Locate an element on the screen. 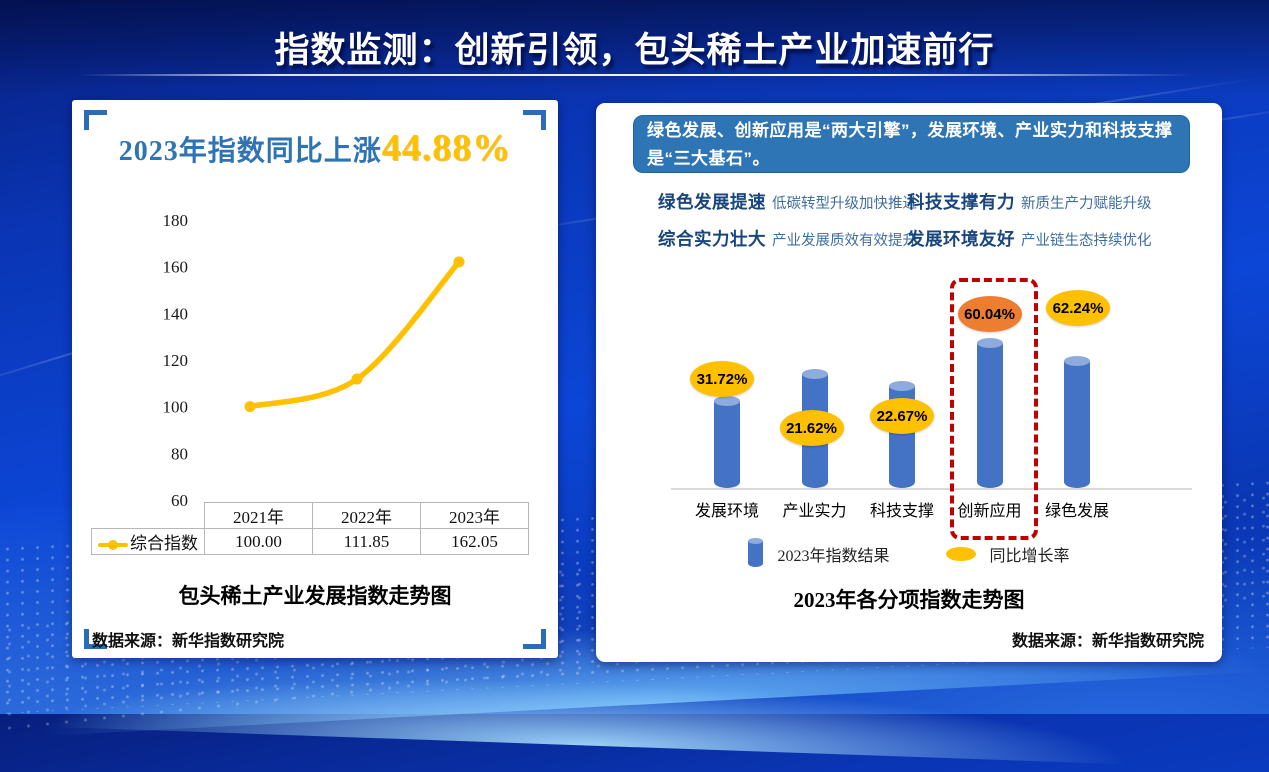 This screenshot has height=772, width=1269. table-header-cell: 2022年 is located at coordinates (366, 515).